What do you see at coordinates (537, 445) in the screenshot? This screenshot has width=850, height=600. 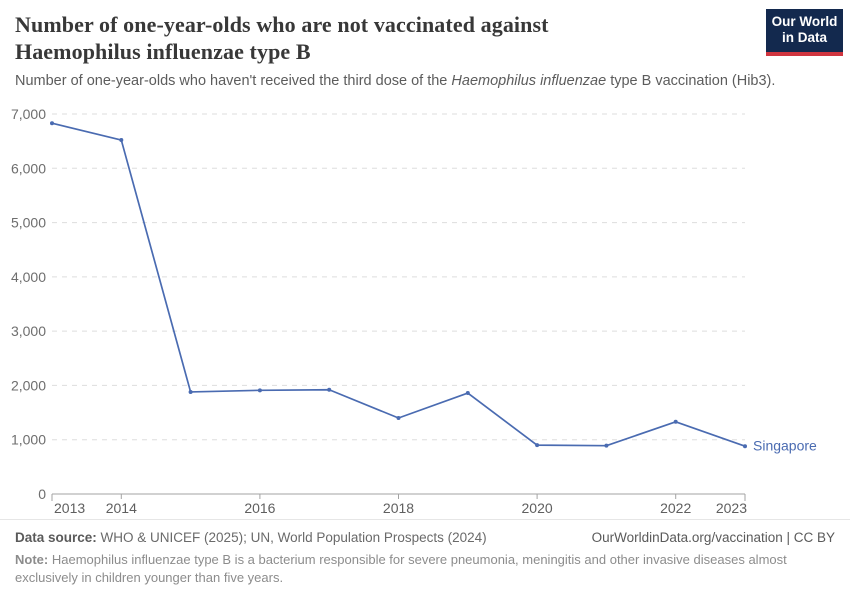 I see `data-point-singapore-2020` at bounding box center [537, 445].